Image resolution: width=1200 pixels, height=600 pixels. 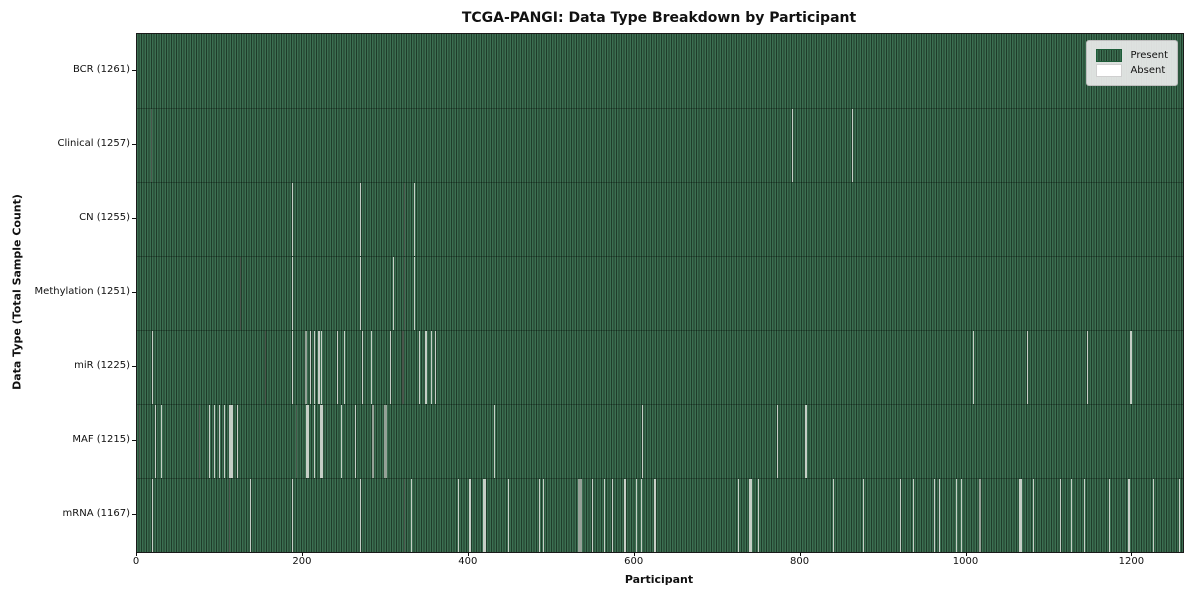 I want to click on x-tick-label-400: 400, so click(x=468, y=561).